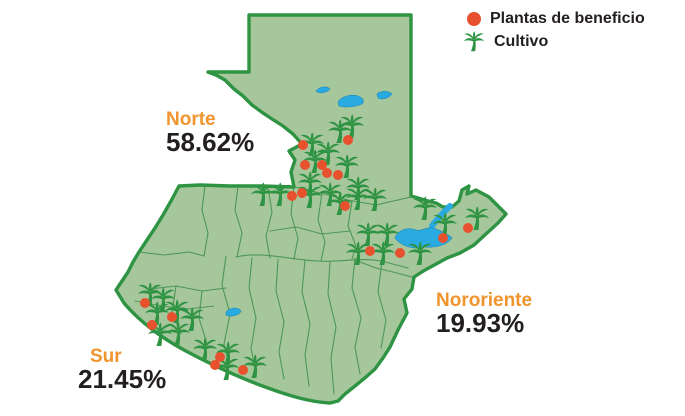 This screenshot has height=416, width=685. I want to click on plantas-de-beneficio-dot-icon, so click(474, 19).